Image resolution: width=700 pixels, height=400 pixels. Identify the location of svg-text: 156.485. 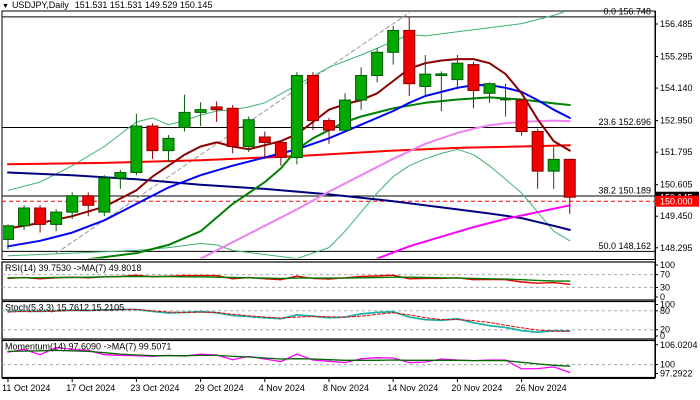
(676, 24).